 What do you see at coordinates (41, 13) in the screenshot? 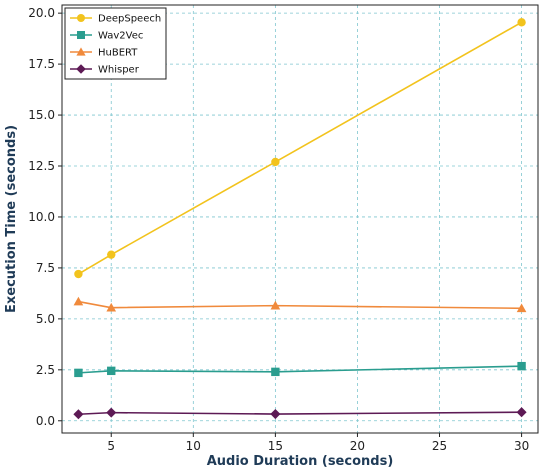
I see `y-tick-label: 20.0` at bounding box center [41, 13].